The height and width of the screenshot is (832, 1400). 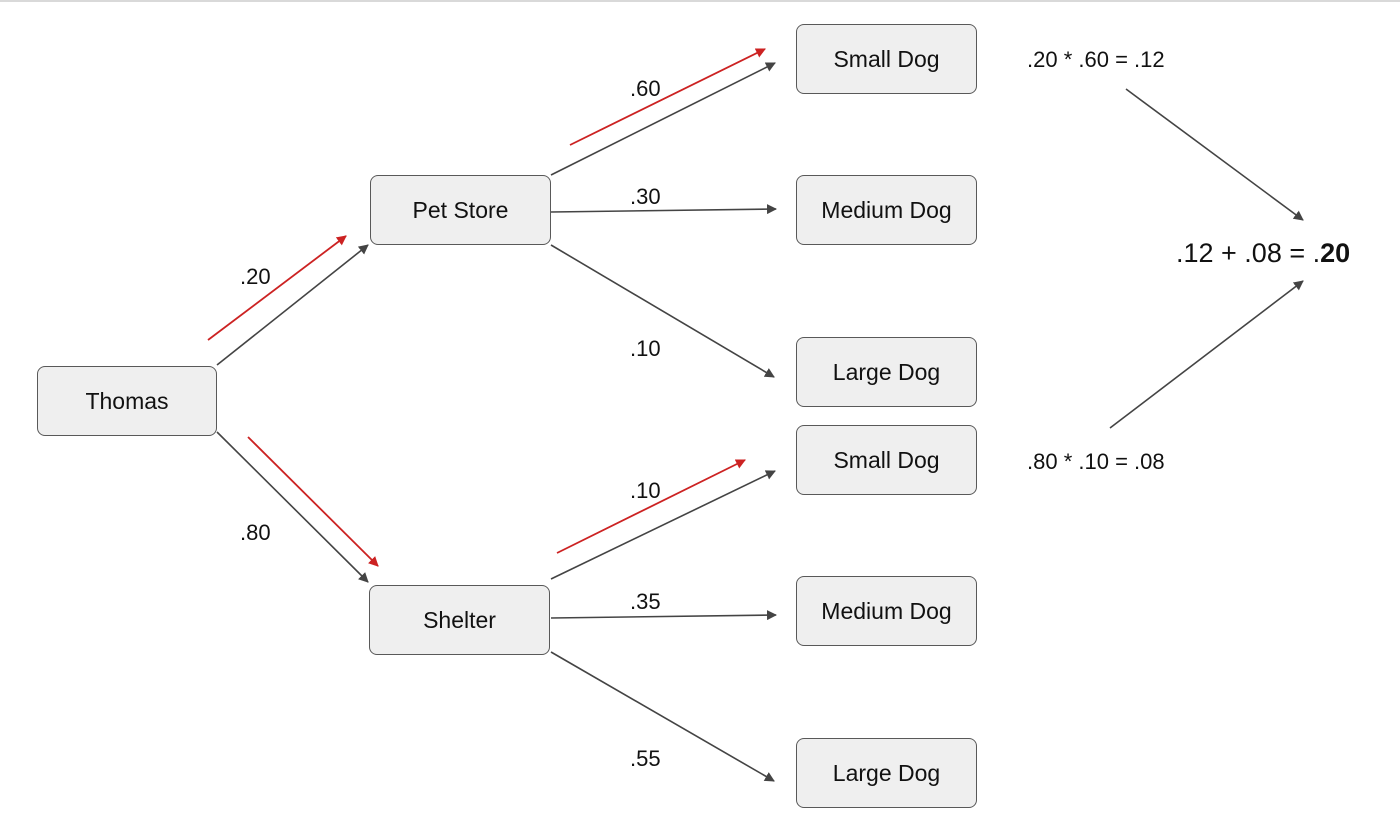 What do you see at coordinates (459, 620) in the screenshot?
I see `node-shelter: Shelter` at bounding box center [459, 620].